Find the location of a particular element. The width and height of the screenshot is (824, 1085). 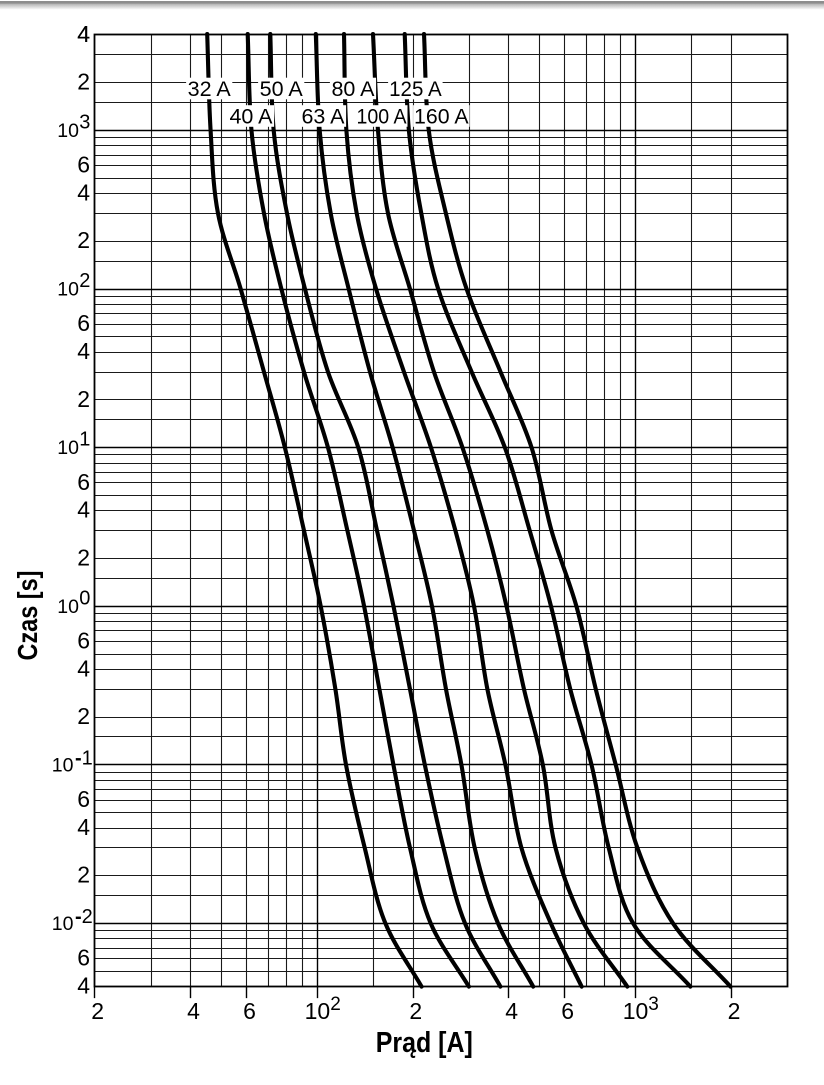

svg-text: -1 is located at coordinates (84, 758).